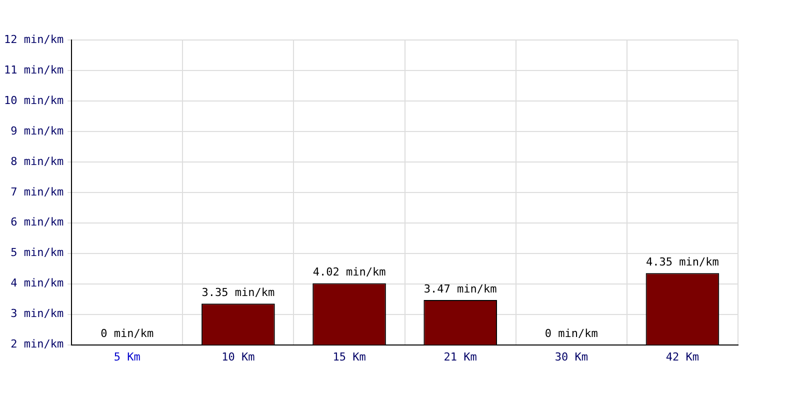 The image size is (800, 400). Describe the element at coordinates (349, 357) in the screenshot. I see `x-tick-label: 15 Km` at that location.